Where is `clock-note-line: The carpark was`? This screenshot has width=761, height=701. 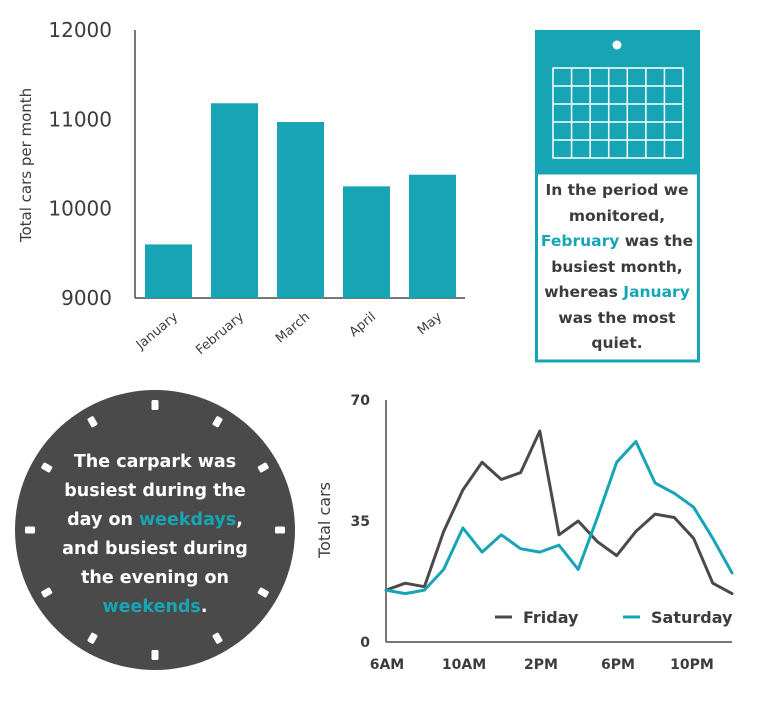 clock-note-line: The carpark was is located at coordinates (155, 462).